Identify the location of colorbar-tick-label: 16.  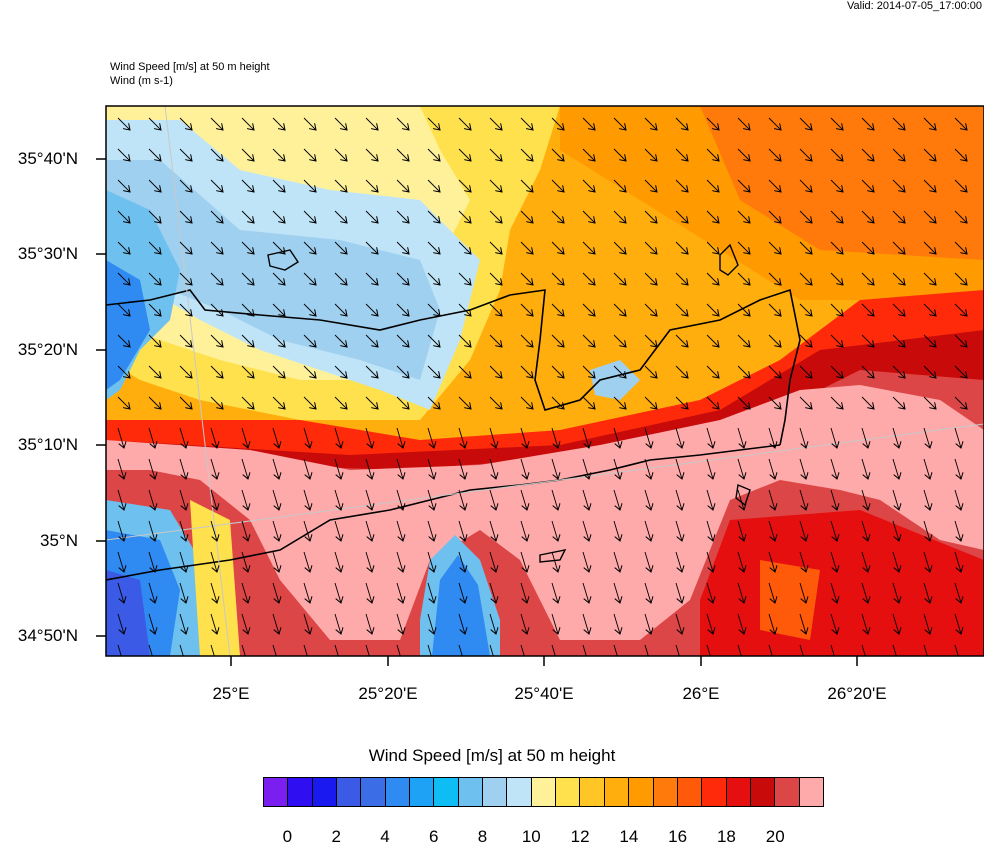
(678, 836).